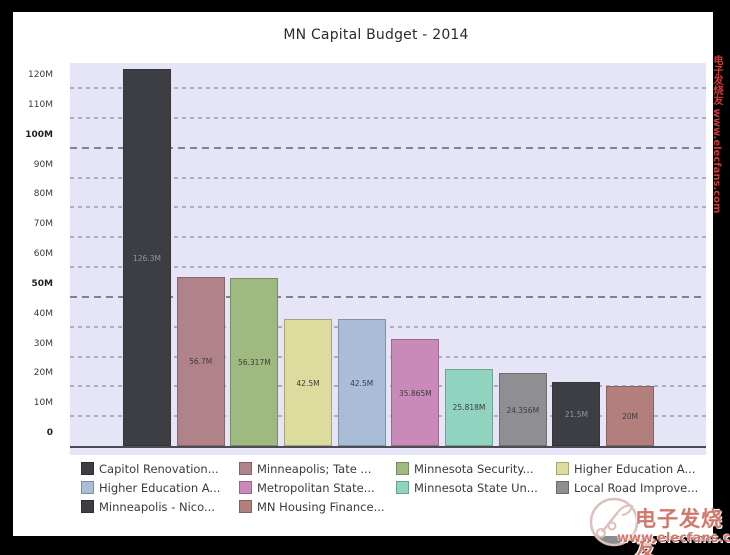 The height and width of the screenshot is (555, 730). I want to click on bar-value-label: 25.818M, so click(469, 408).